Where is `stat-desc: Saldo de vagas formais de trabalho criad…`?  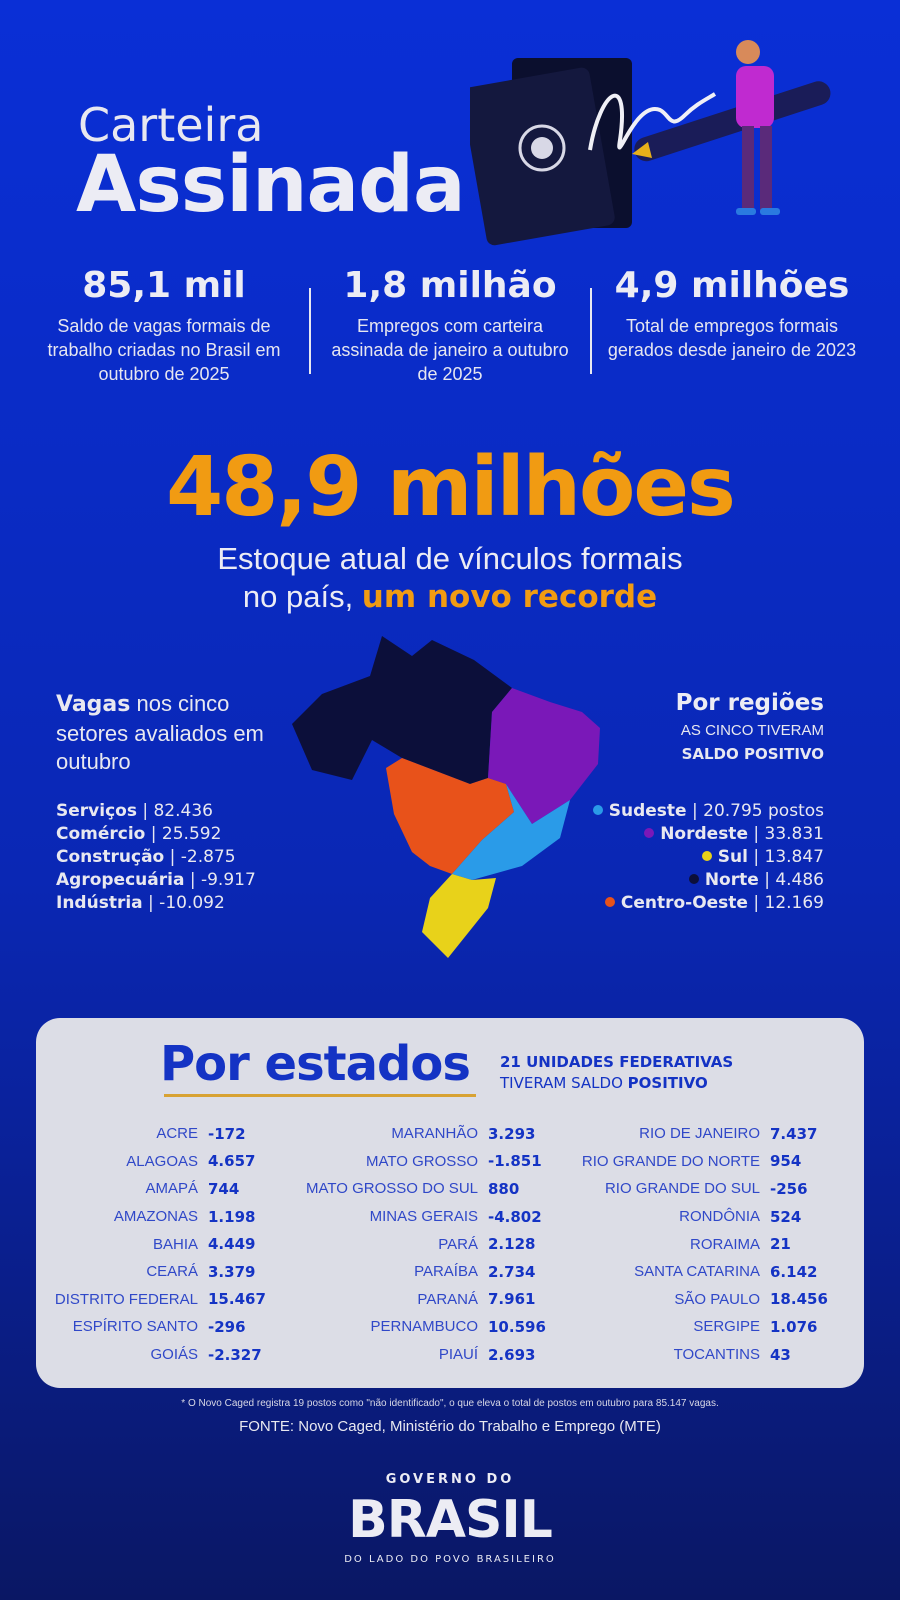
stat-desc: Saldo de vagas formais de trabalho criad… is located at coordinates (164, 350).